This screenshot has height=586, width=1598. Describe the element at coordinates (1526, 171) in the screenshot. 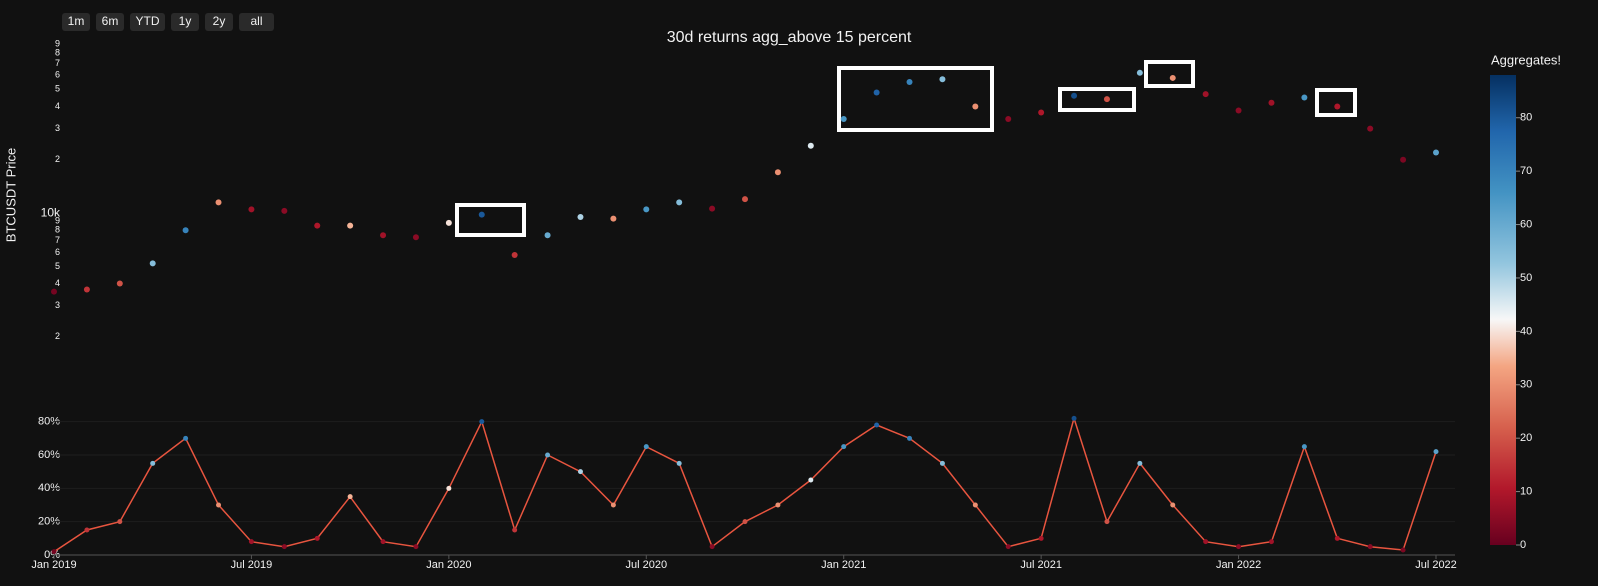

I see `colorbar-tick-label: 70` at that location.